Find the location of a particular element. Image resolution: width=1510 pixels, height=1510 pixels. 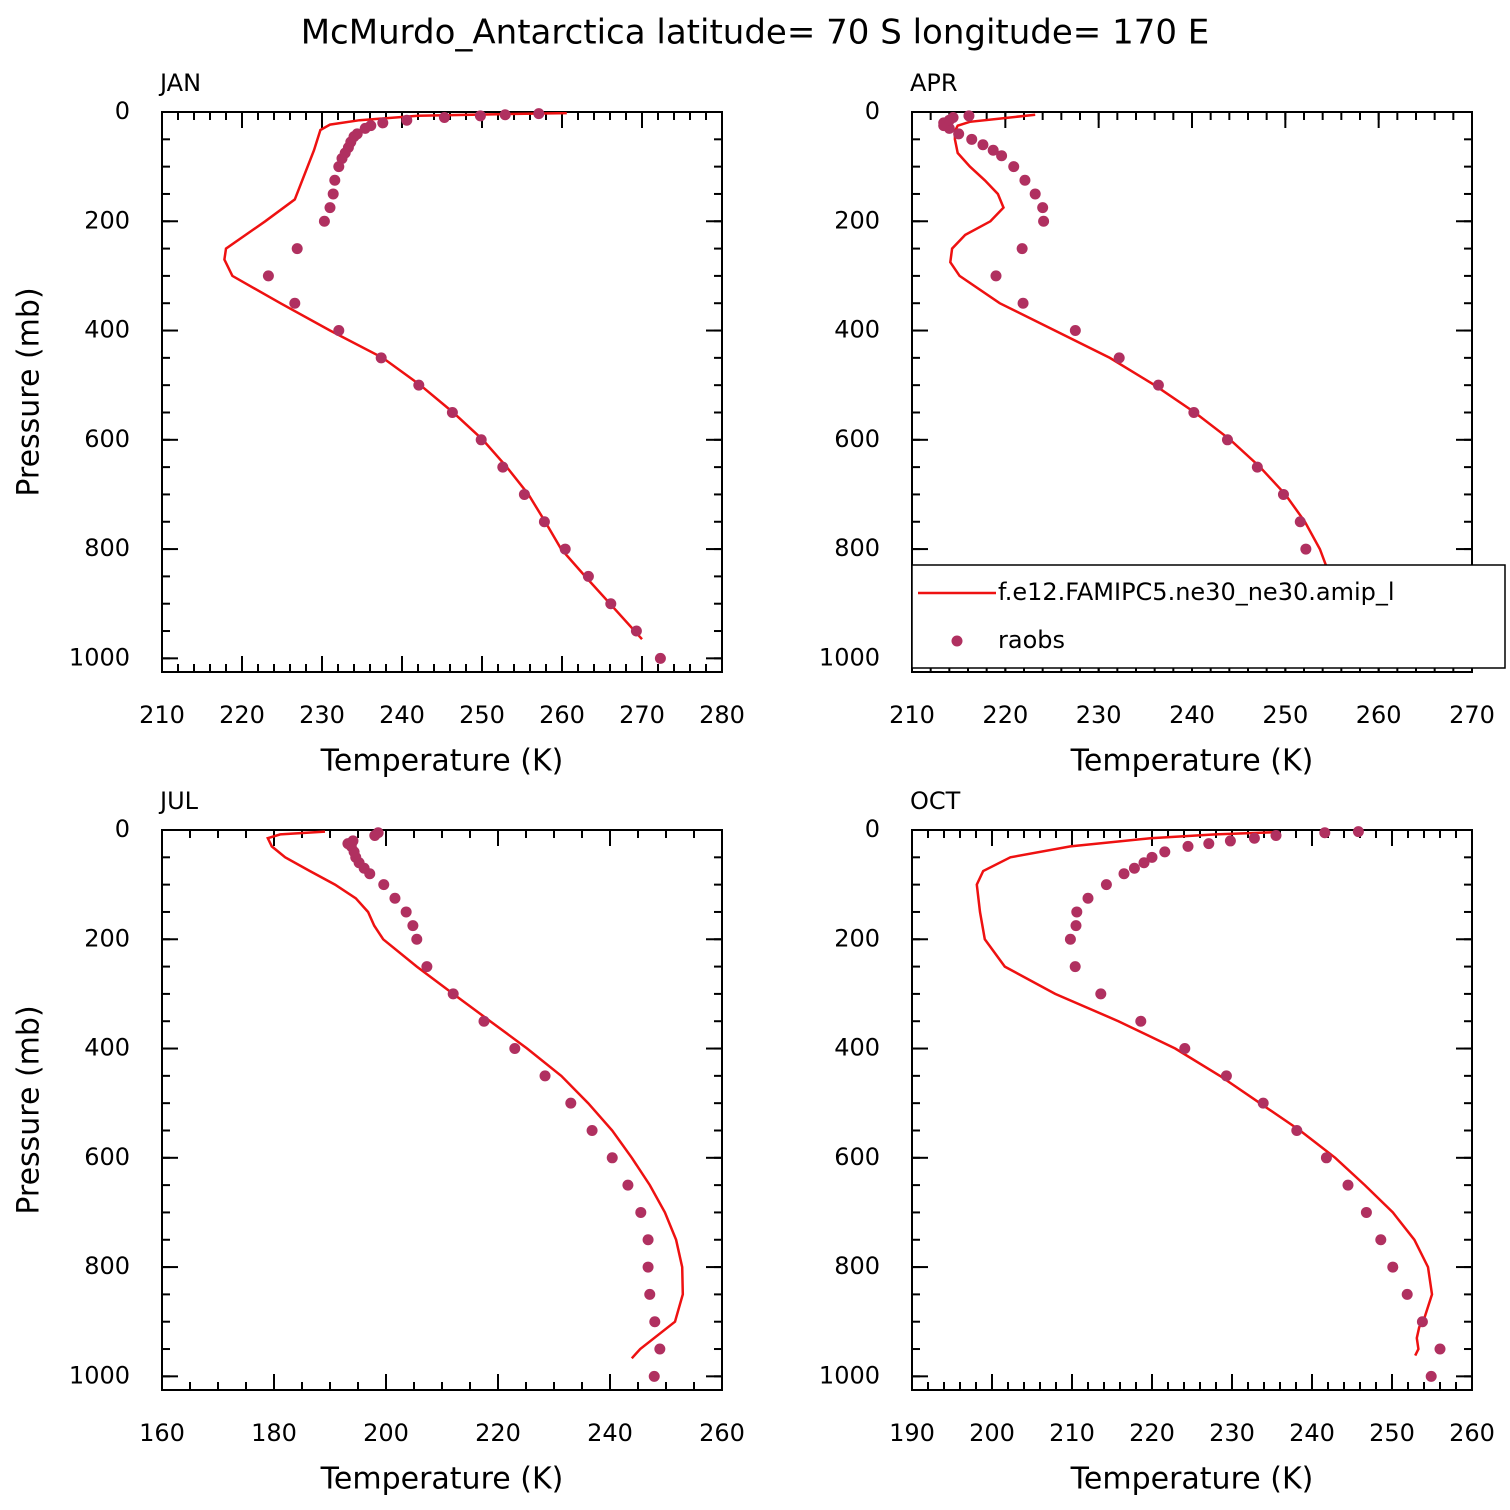

x-tick-label: 270 is located at coordinates (642, 715).